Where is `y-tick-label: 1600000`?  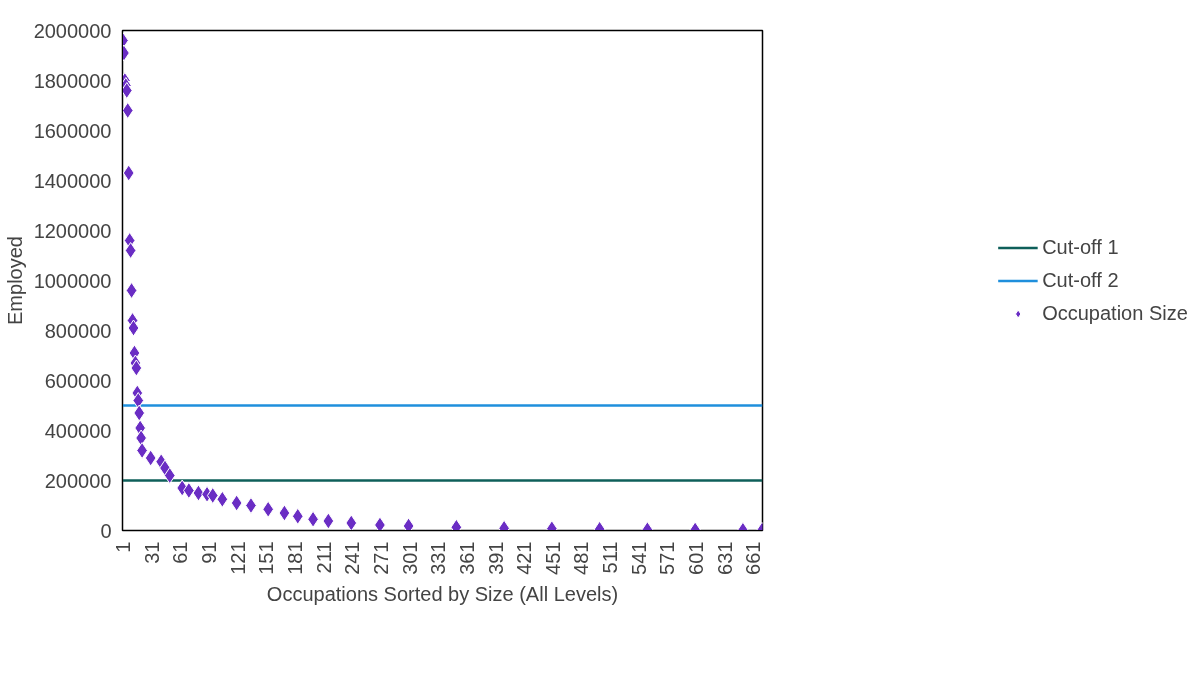
y-tick-label: 1600000 is located at coordinates (72, 130).